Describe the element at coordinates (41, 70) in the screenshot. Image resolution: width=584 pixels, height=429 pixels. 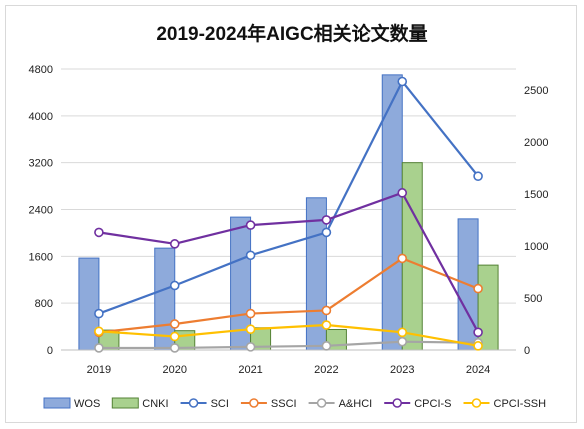
I see `y-left-tick-label: 4800` at that location.